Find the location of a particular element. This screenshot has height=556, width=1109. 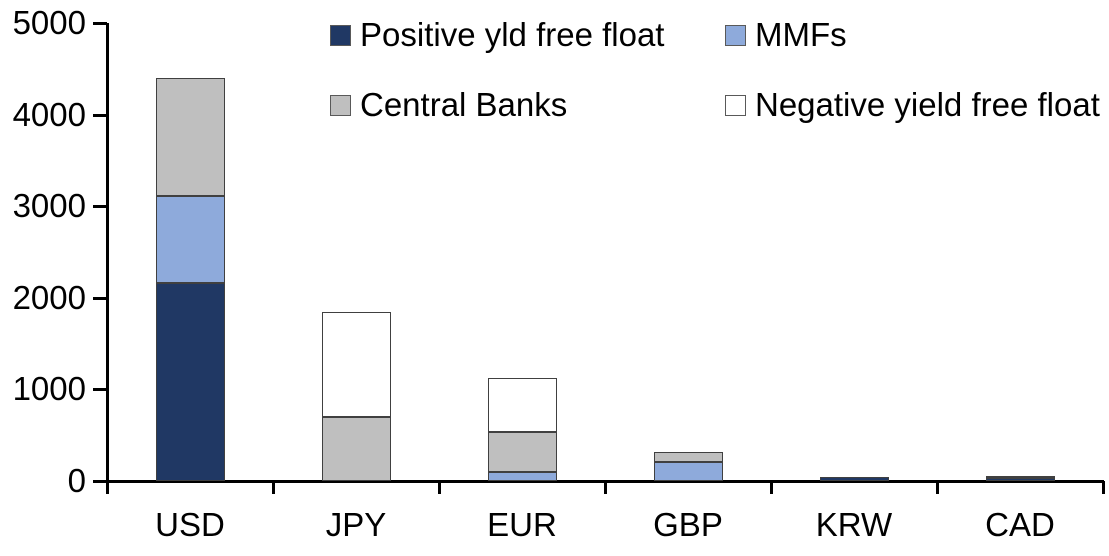

bar-segment-GBP-central-banks is located at coordinates (688, 456).